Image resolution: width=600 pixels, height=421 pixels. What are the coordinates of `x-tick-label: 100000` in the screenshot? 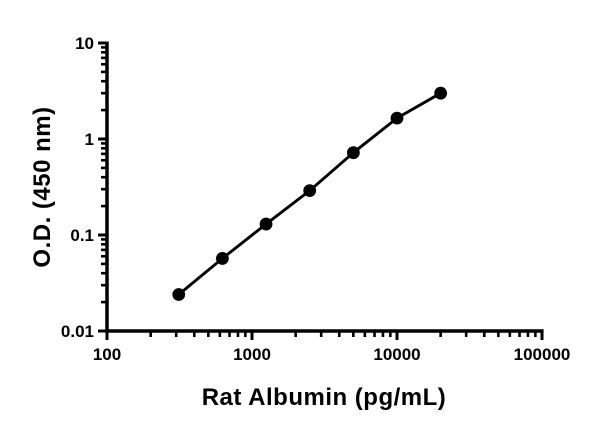 It's located at (542, 354).